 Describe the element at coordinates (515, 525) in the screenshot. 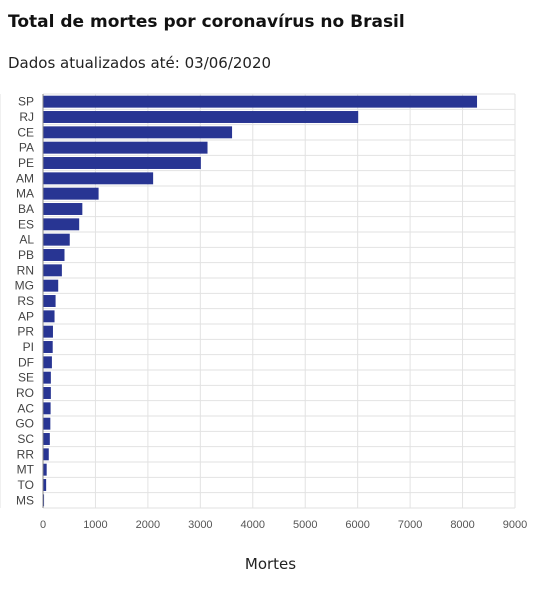

I see `x-tick-label: 9000` at that location.